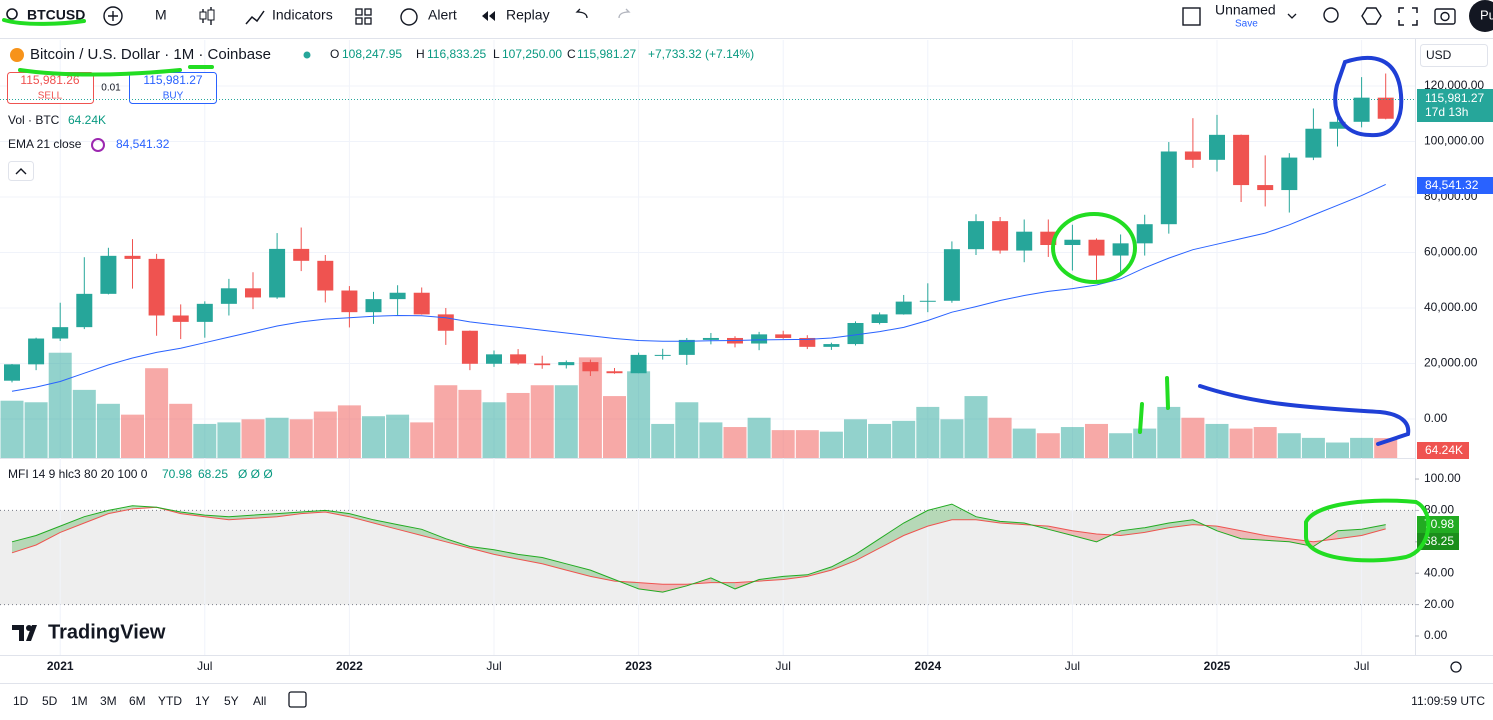  Describe the element at coordinates (108, 701) in the screenshot. I see `range-button: 3M` at that location.